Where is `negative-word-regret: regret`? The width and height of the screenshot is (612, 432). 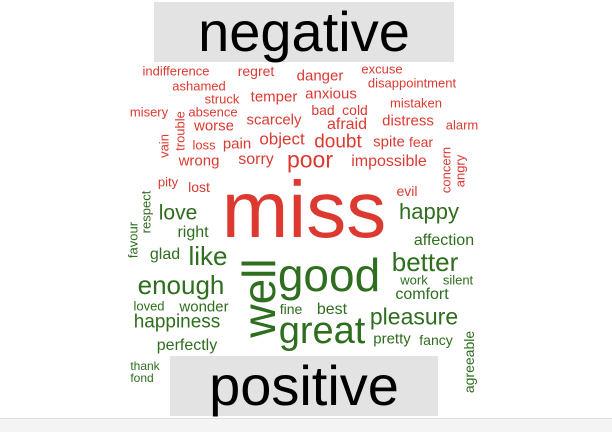
negative-word-regret: regret is located at coordinates (256, 71).